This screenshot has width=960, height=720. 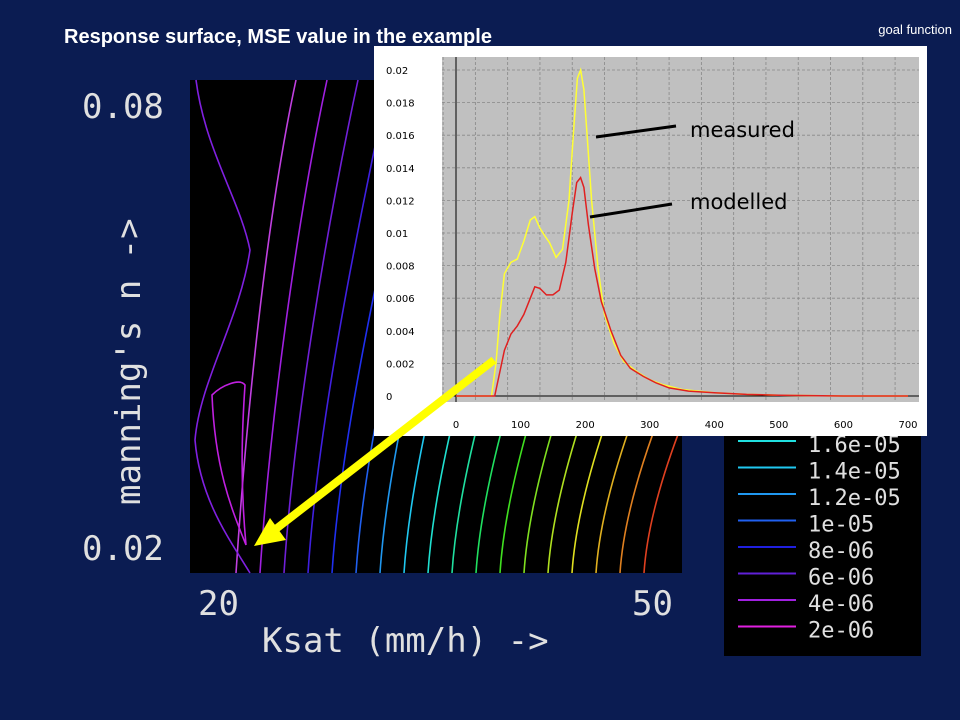 What do you see at coordinates (682, 286) in the screenshot?
I see `series-modelled-line` at bounding box center [682, 286].